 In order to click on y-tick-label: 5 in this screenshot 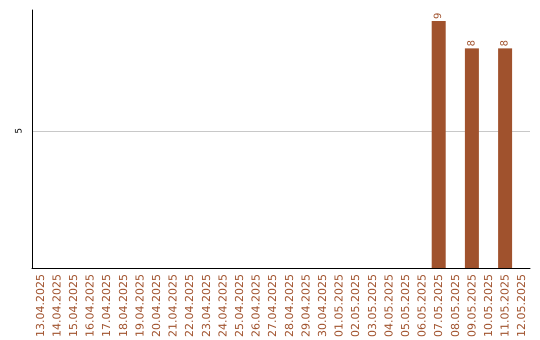, I will do `click(19, 131)`.